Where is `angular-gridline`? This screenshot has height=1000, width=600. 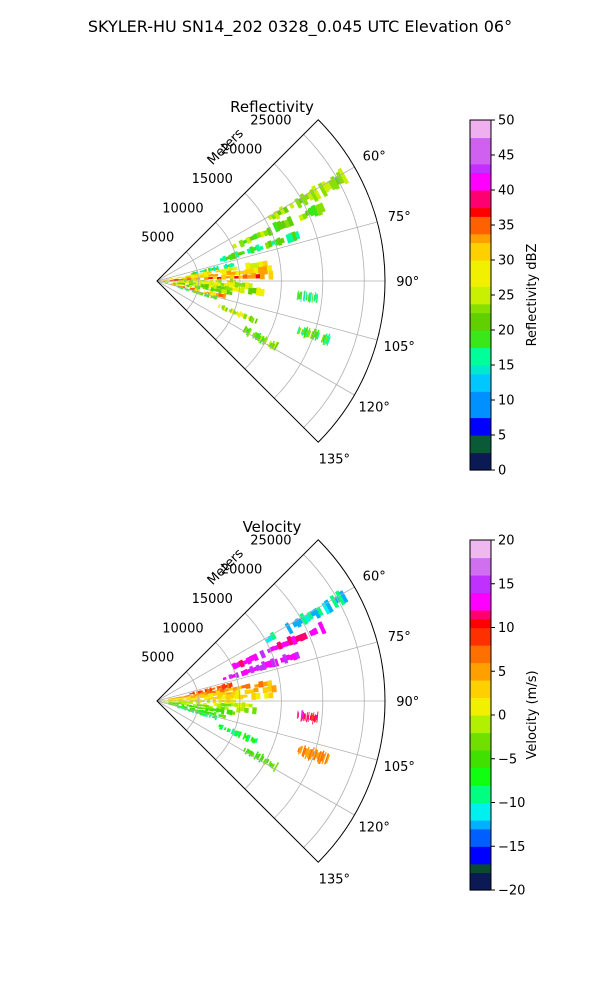
angular-gridline is located at coordinates (267, 671).